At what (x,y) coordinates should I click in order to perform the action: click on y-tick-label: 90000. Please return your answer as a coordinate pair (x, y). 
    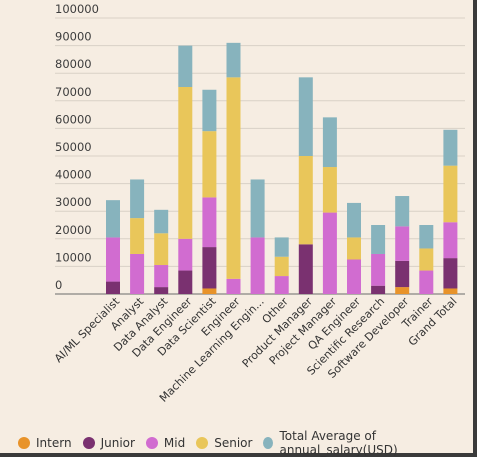
    Looking at the image, I should click on (73, 37).